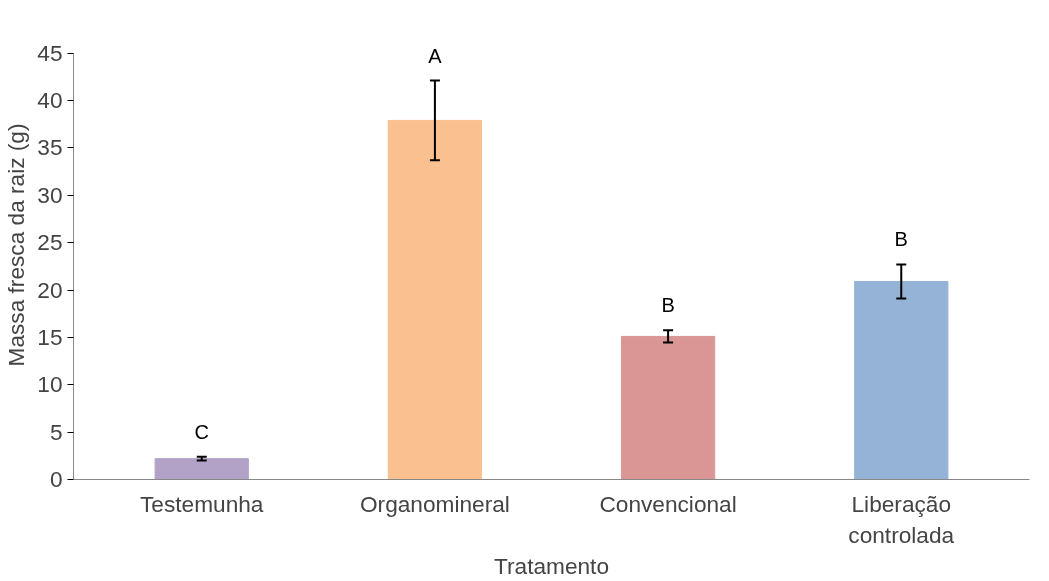 This screenshot has height=581, width=1049. Describe the element at coordinates (50, 52) in the screenshot. I see `y-tick-label: 45` at that location.